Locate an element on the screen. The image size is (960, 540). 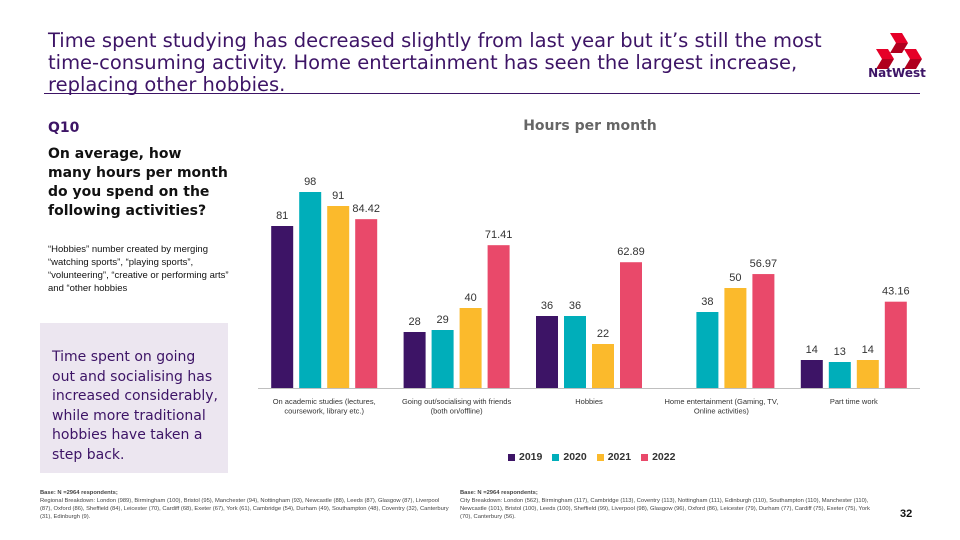
data-label-2019-4: 14 is located at coordinates (812, 350).